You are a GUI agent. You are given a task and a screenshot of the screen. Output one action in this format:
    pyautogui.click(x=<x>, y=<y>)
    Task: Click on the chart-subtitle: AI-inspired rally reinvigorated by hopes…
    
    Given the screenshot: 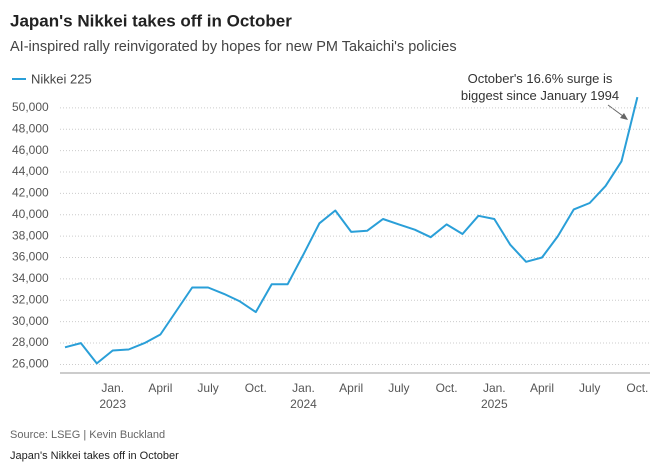 What is the action you would take?
    pyautogui.click(x=233, y=47)
    